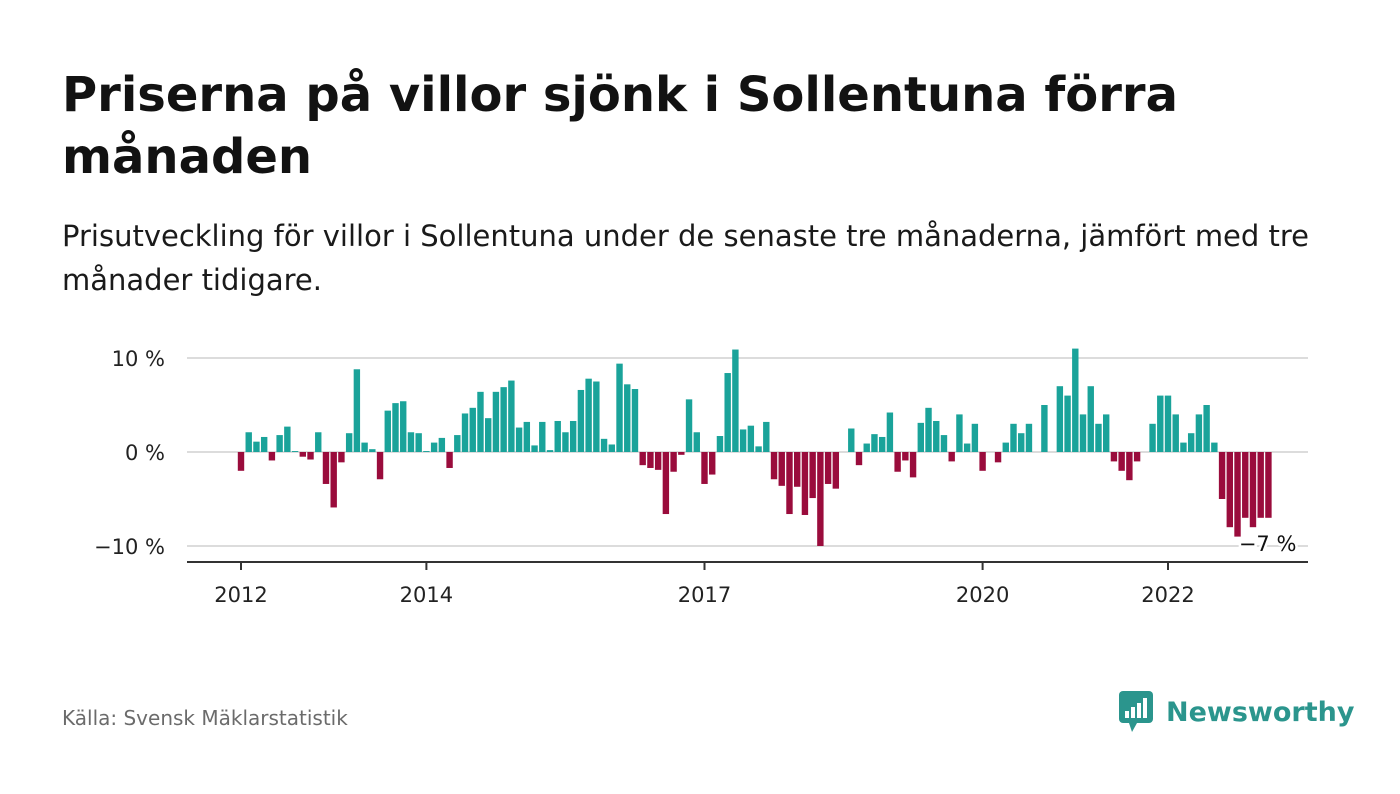  Describe the element at coordinates (704, 595) in the screenshot. I see `x-tick-label: 2017` at that location.